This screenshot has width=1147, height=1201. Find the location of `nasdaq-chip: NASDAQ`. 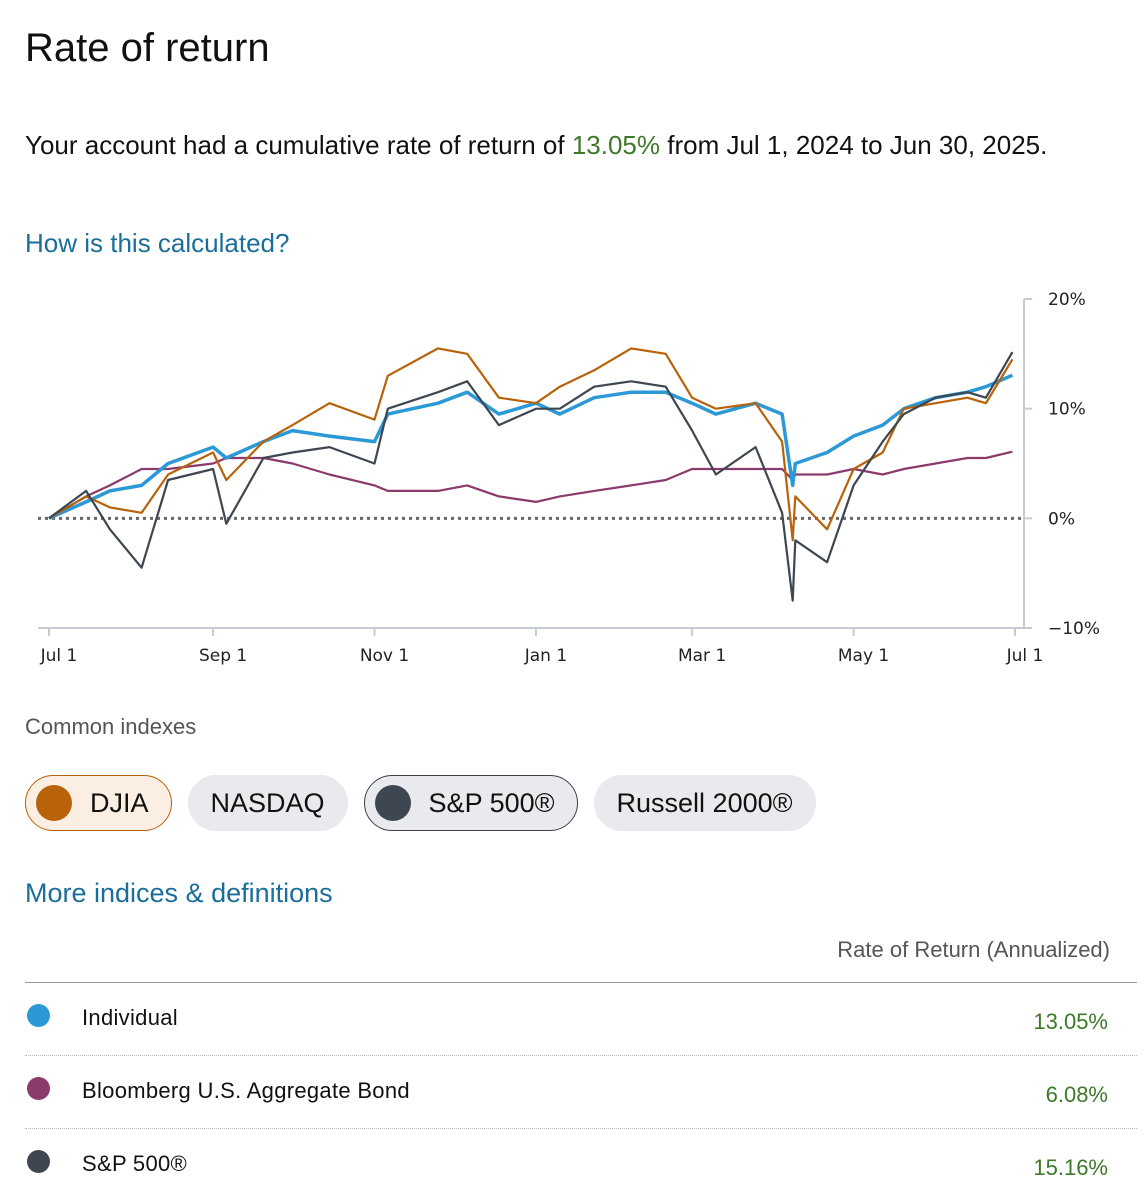

nasdaq-chip: NASDAQ is located at coordinates (267, 803).